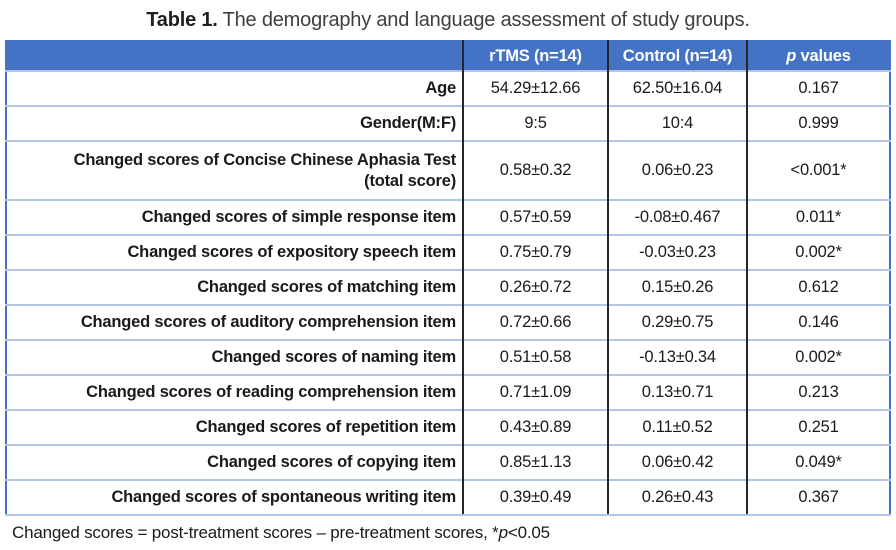  I want to click on row-label: Changed scores of expository speech item, so click(234, 252).